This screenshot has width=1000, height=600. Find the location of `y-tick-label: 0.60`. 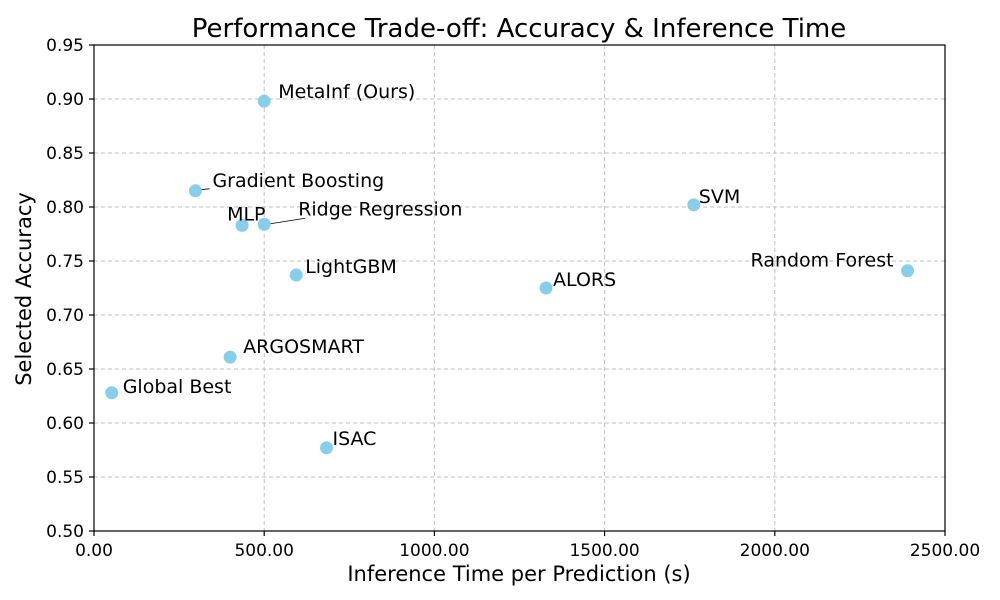

y-tick-label: 0.60 is located at coordinates (65, 424).